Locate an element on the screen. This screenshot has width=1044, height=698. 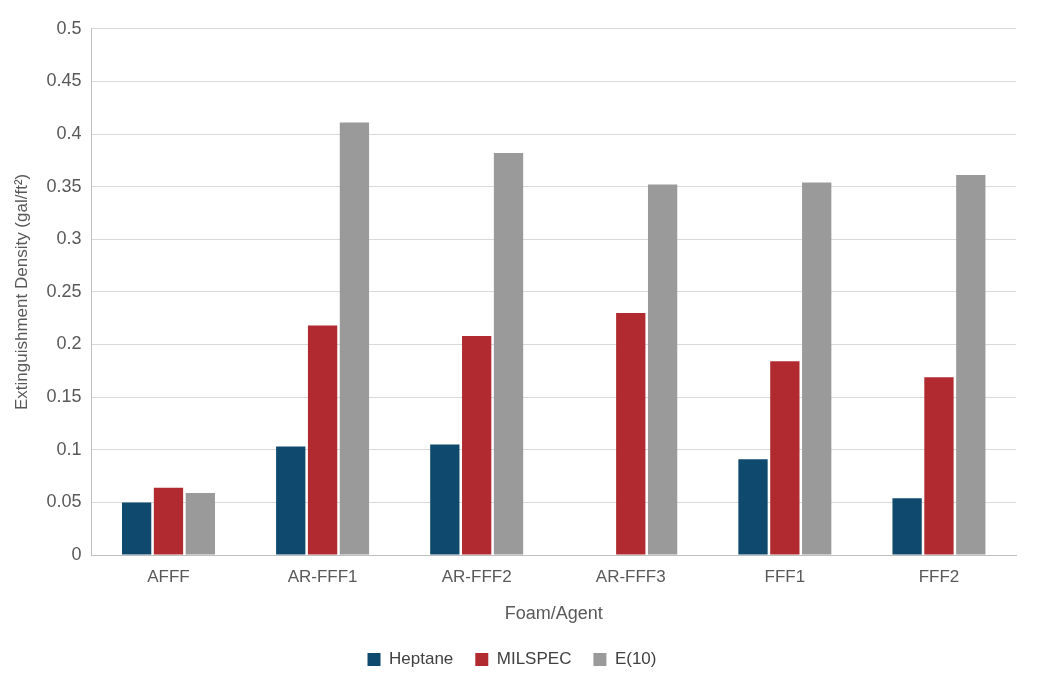
y-tick-label: 0.3 is located at coordinates (69, 238).